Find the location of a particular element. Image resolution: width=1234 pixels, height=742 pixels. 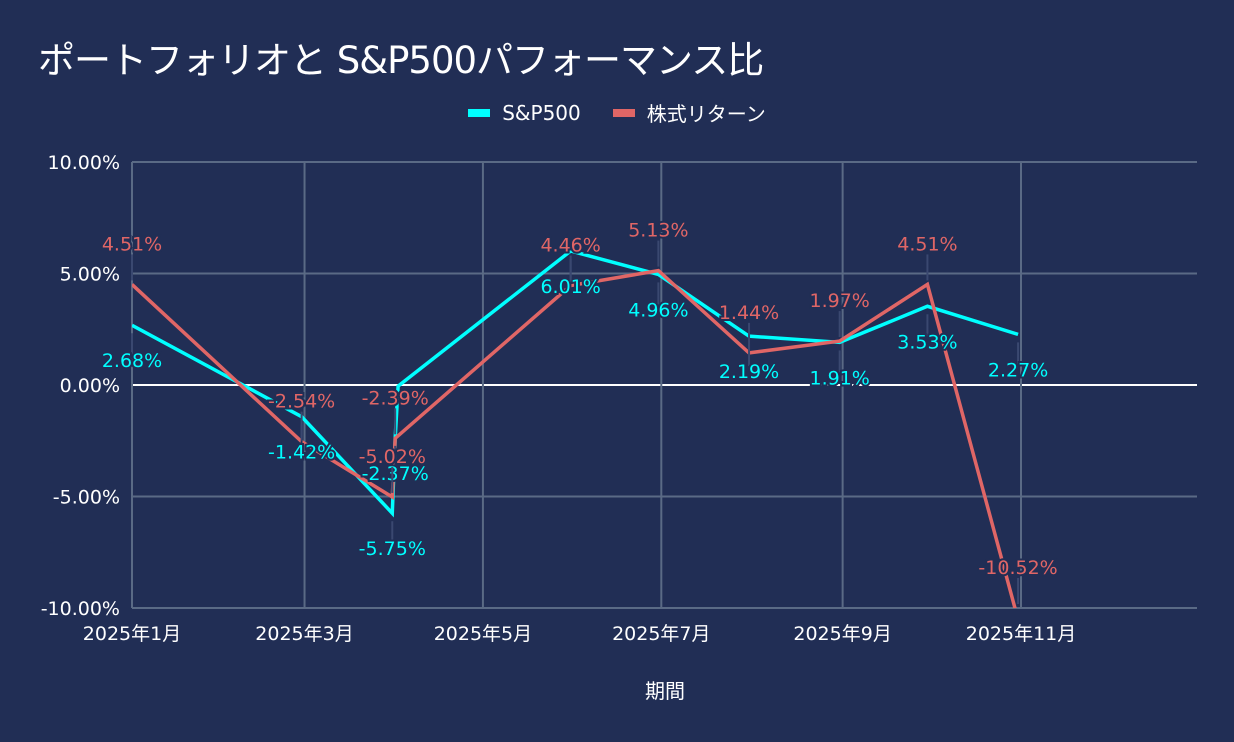

stock-return-data-label: -2.39% is located at coordinates (395, 398).